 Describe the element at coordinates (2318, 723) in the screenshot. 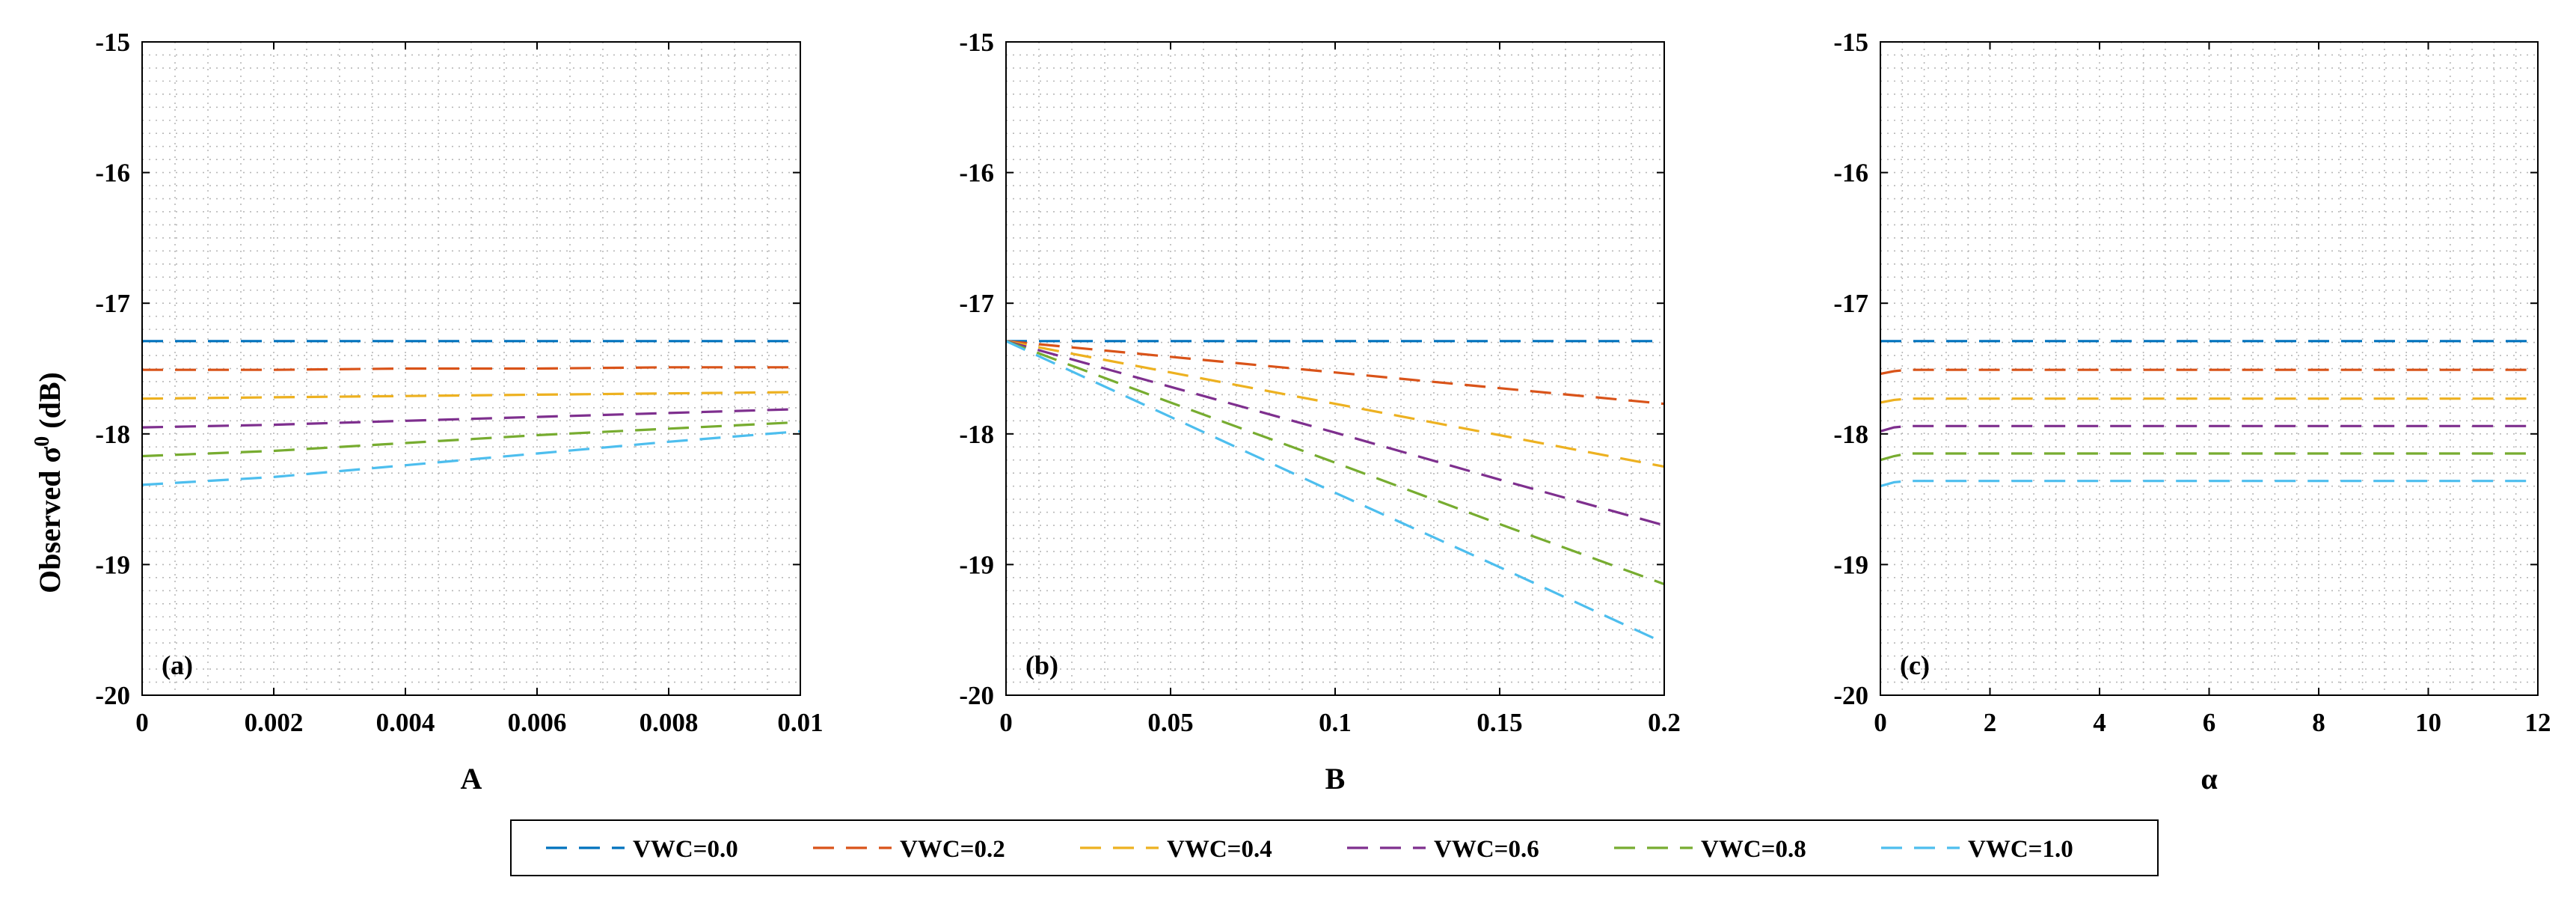

I see `x-tick-label-c: 8` at that location.